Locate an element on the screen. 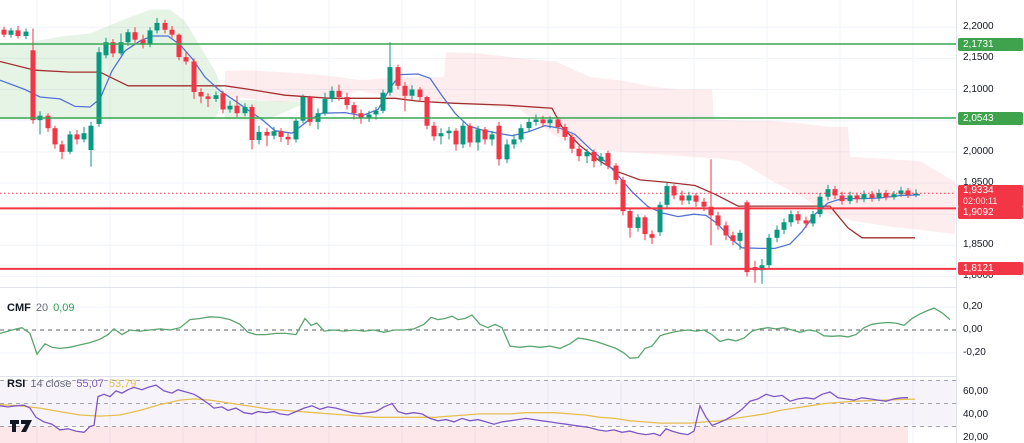 Image resolution: width=1024 pixels, height=443 pixels. cmf-axis-label: 0,20 is located at coordinates (973, 306).